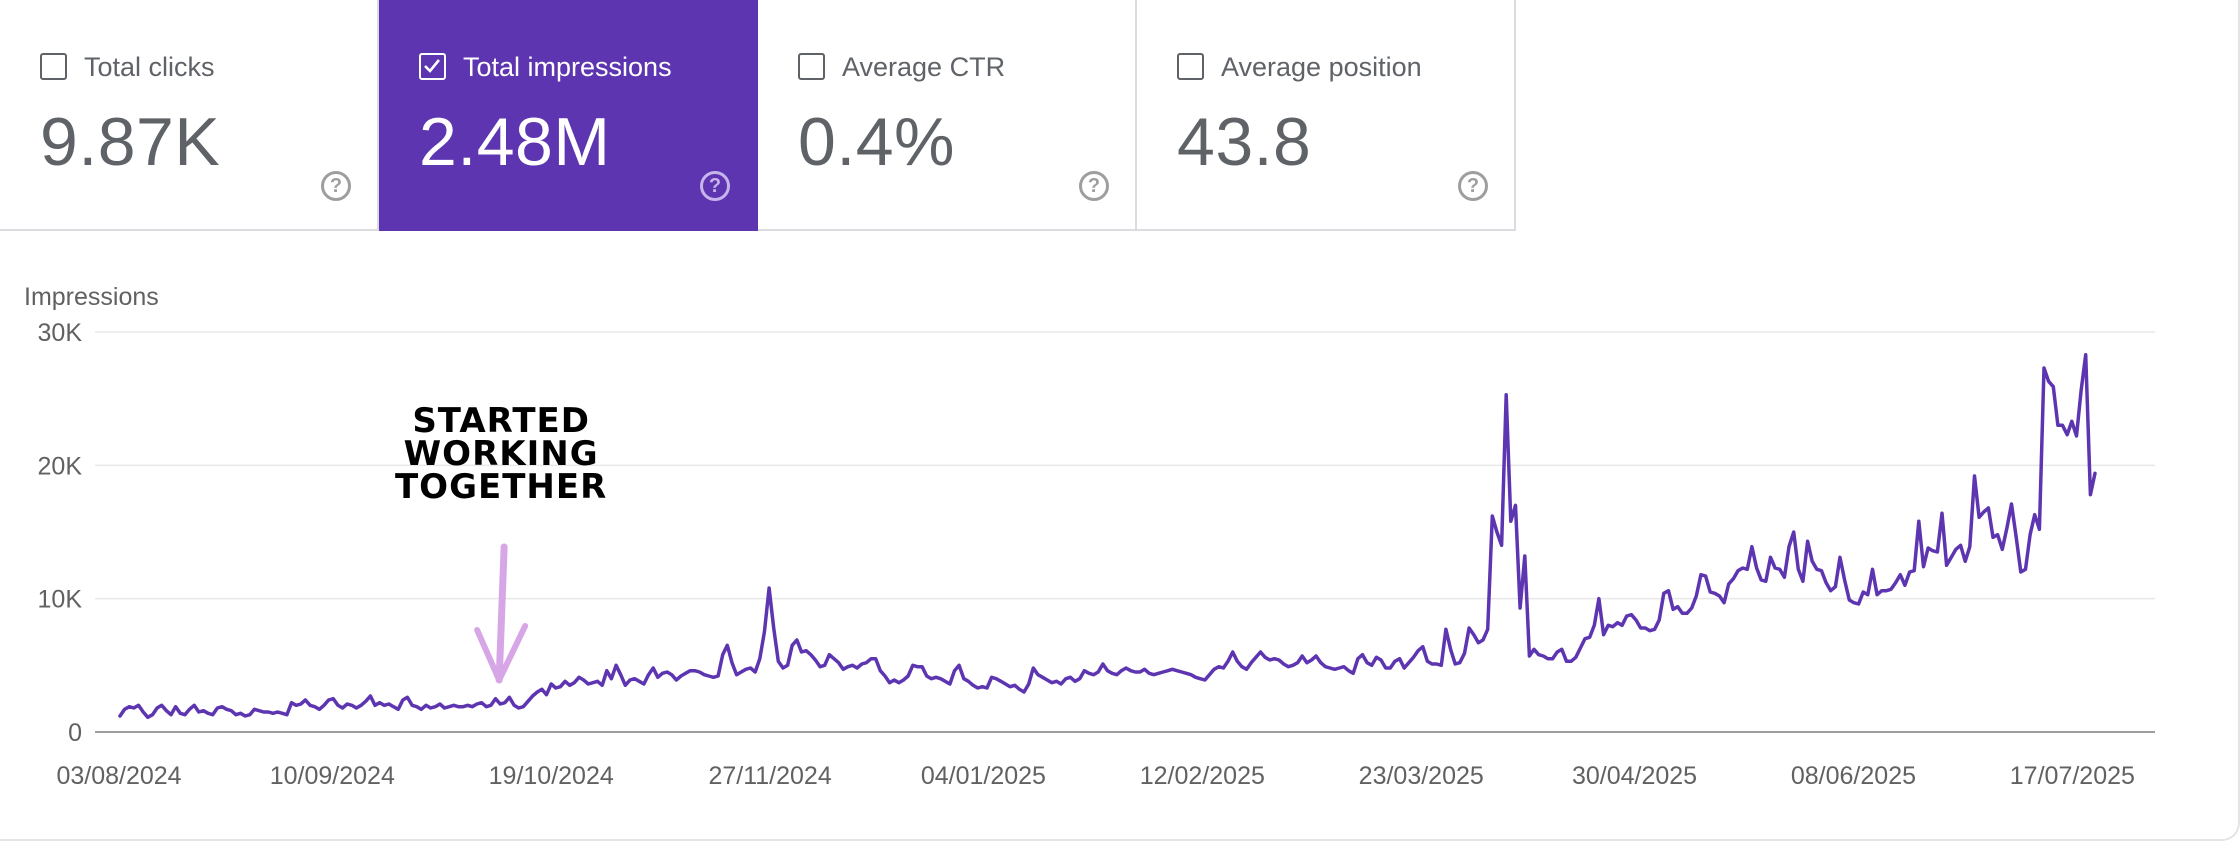  Describe the element at coordinates (149, 67) in the screenshot. I see `metric-label: Total clicks` at that location.